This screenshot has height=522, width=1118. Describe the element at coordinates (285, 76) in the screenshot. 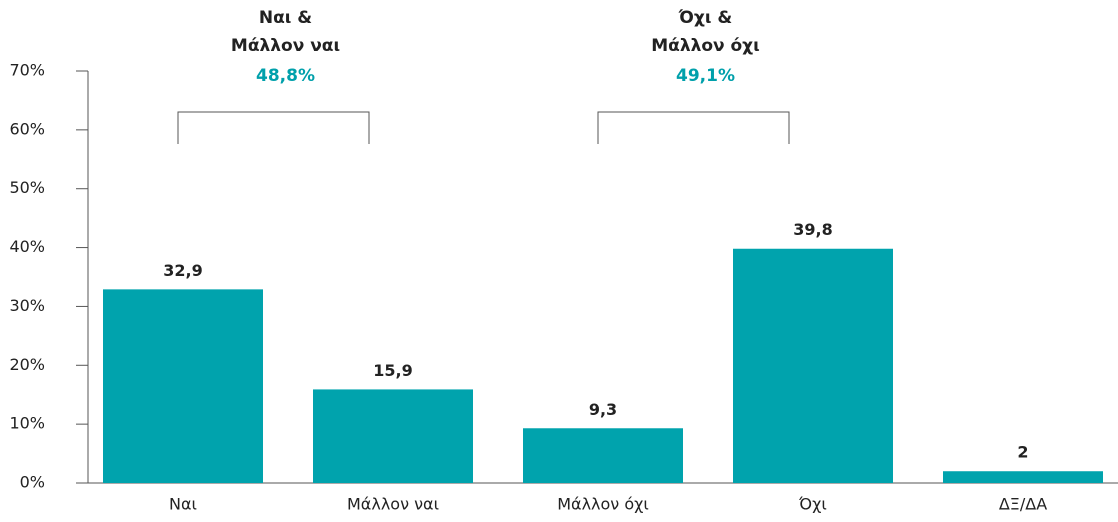

I see `annotation-value: 48,8%` at that location.